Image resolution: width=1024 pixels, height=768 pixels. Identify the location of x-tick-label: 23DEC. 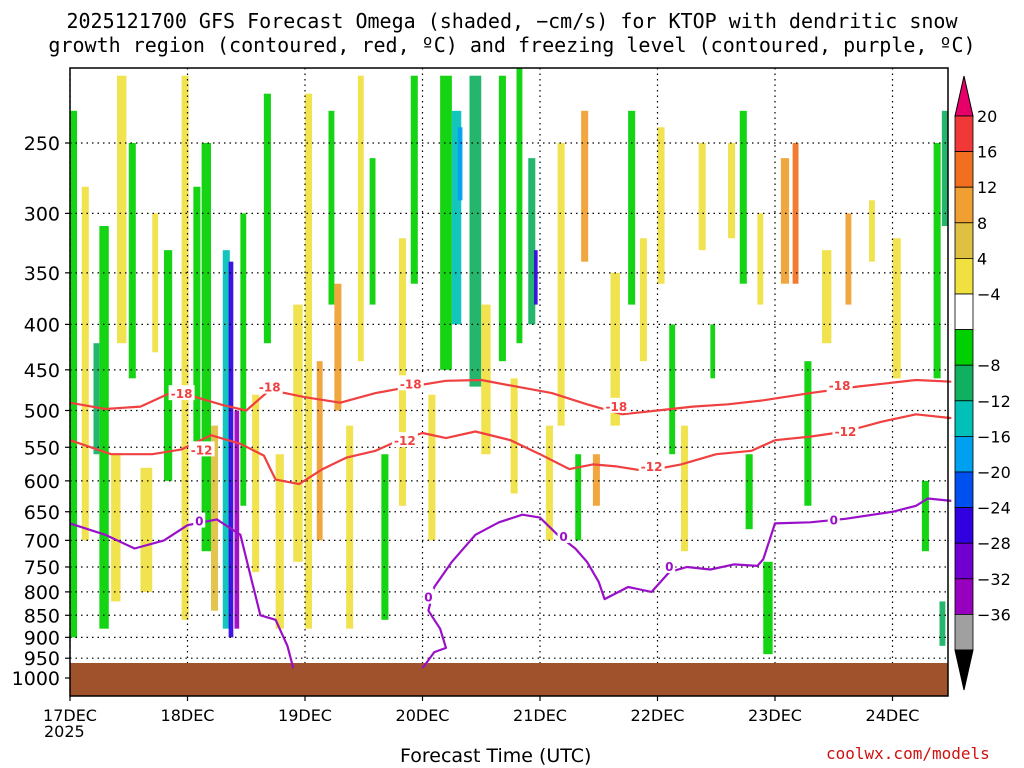
(775, 715).